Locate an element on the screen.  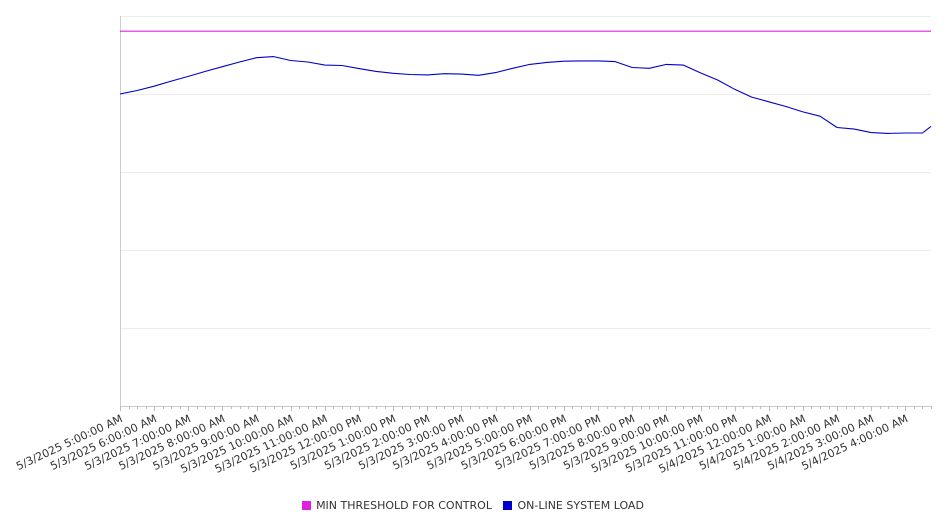
legend-label-min-threshold: MIN THRESHOLD FOR CONTROL is located at coordinates (404, 505).